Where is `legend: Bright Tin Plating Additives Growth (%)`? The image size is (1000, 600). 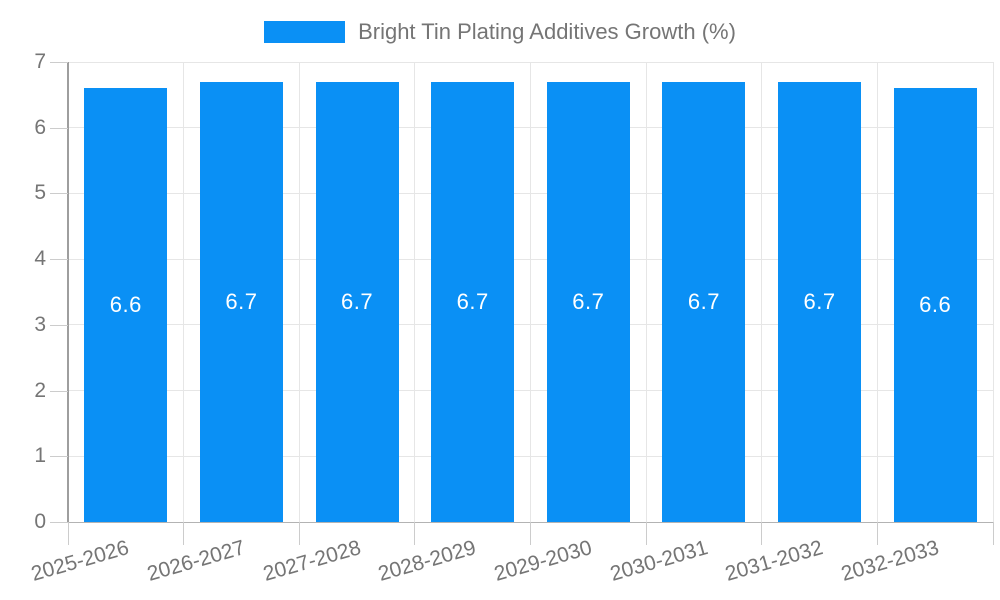 legend: Bright Tin Plating Additives Growth (%) is located at coordinates (500, 32).